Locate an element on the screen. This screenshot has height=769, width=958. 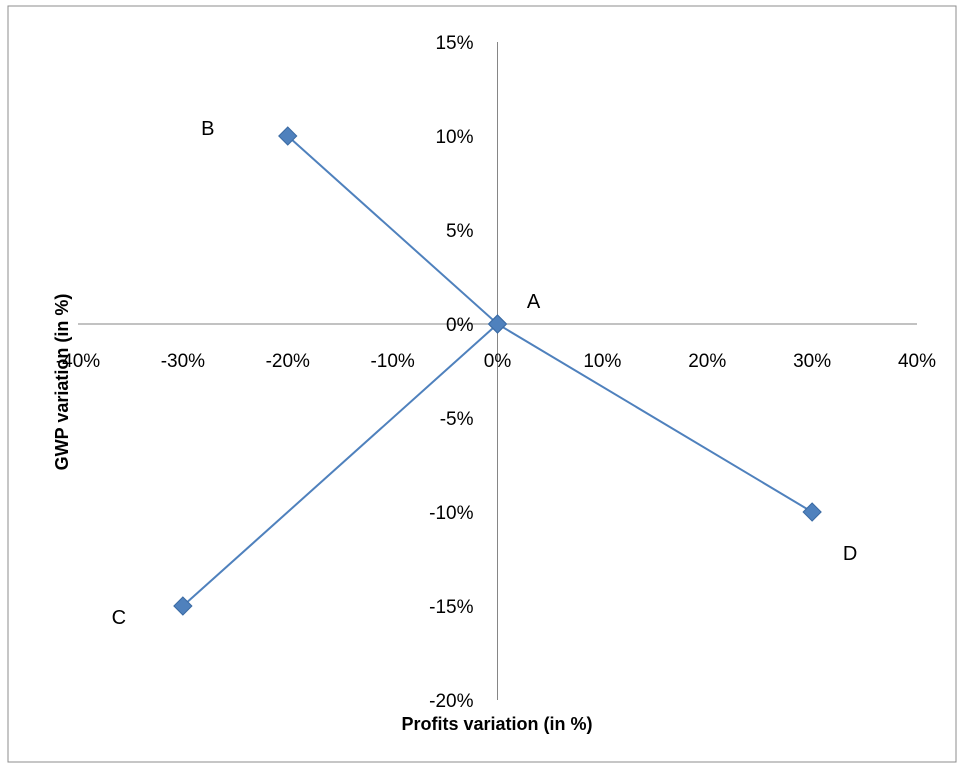
y-tick-label: 0% is located at coordinates (460, 325).